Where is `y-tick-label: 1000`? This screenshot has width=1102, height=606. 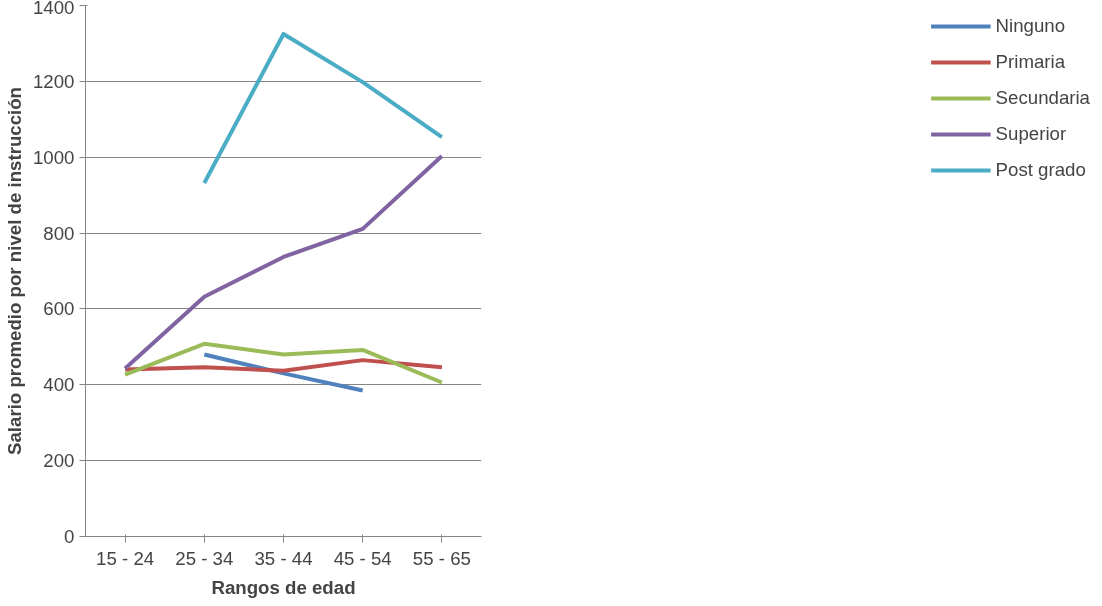 y-tick-label: 1000 is located at coordinates (54, 157).